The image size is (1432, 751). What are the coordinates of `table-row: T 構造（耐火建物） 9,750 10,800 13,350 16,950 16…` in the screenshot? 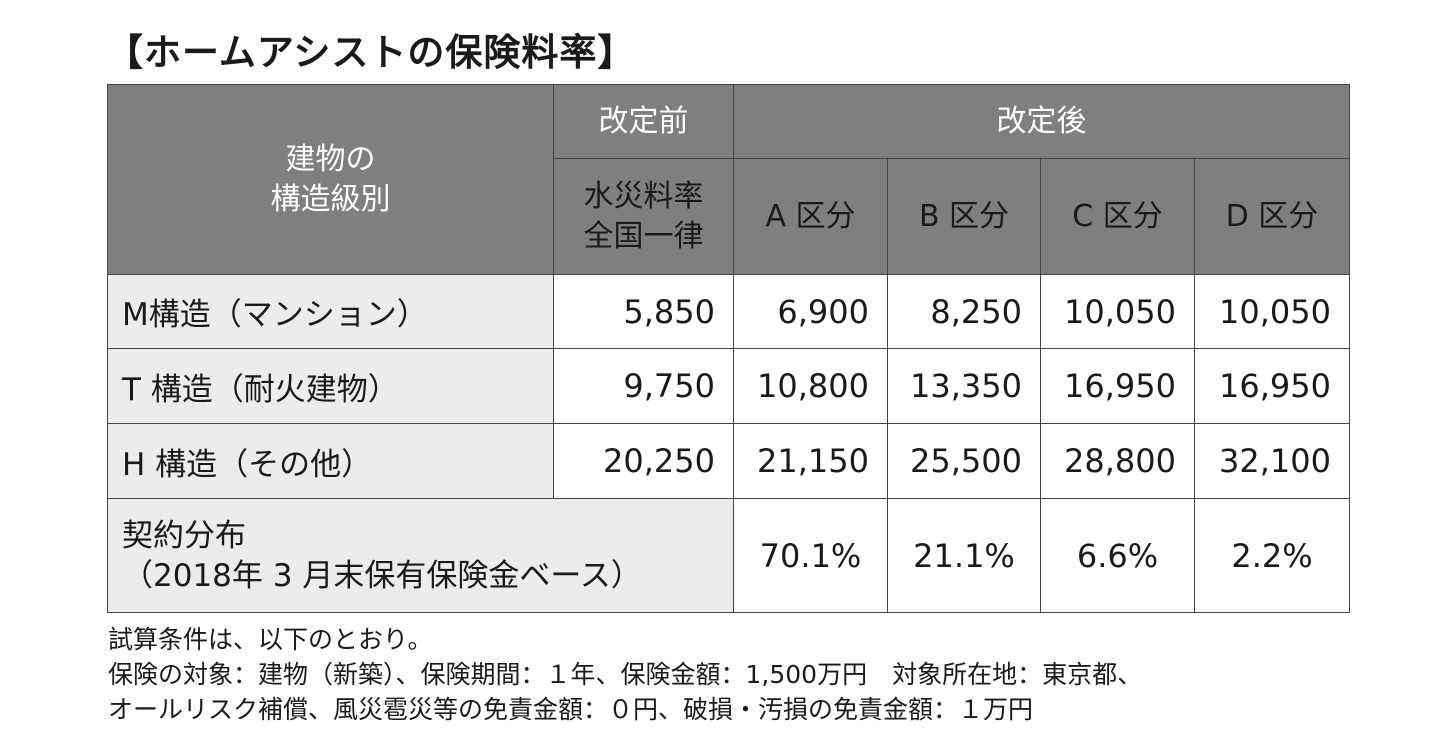 It's located at (728, 386).